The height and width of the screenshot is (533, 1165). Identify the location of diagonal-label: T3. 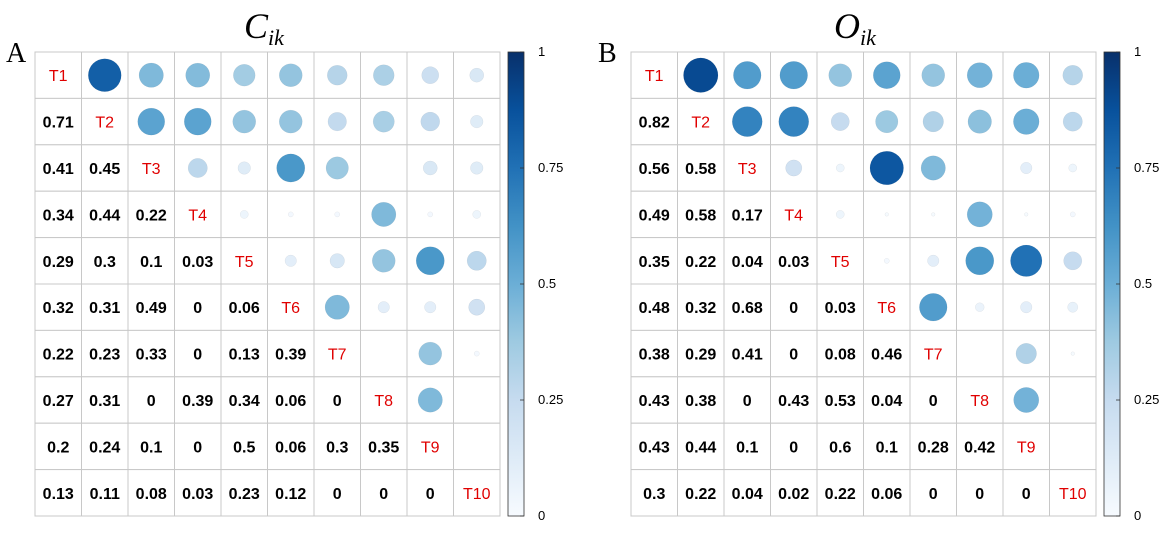
(151, 169).